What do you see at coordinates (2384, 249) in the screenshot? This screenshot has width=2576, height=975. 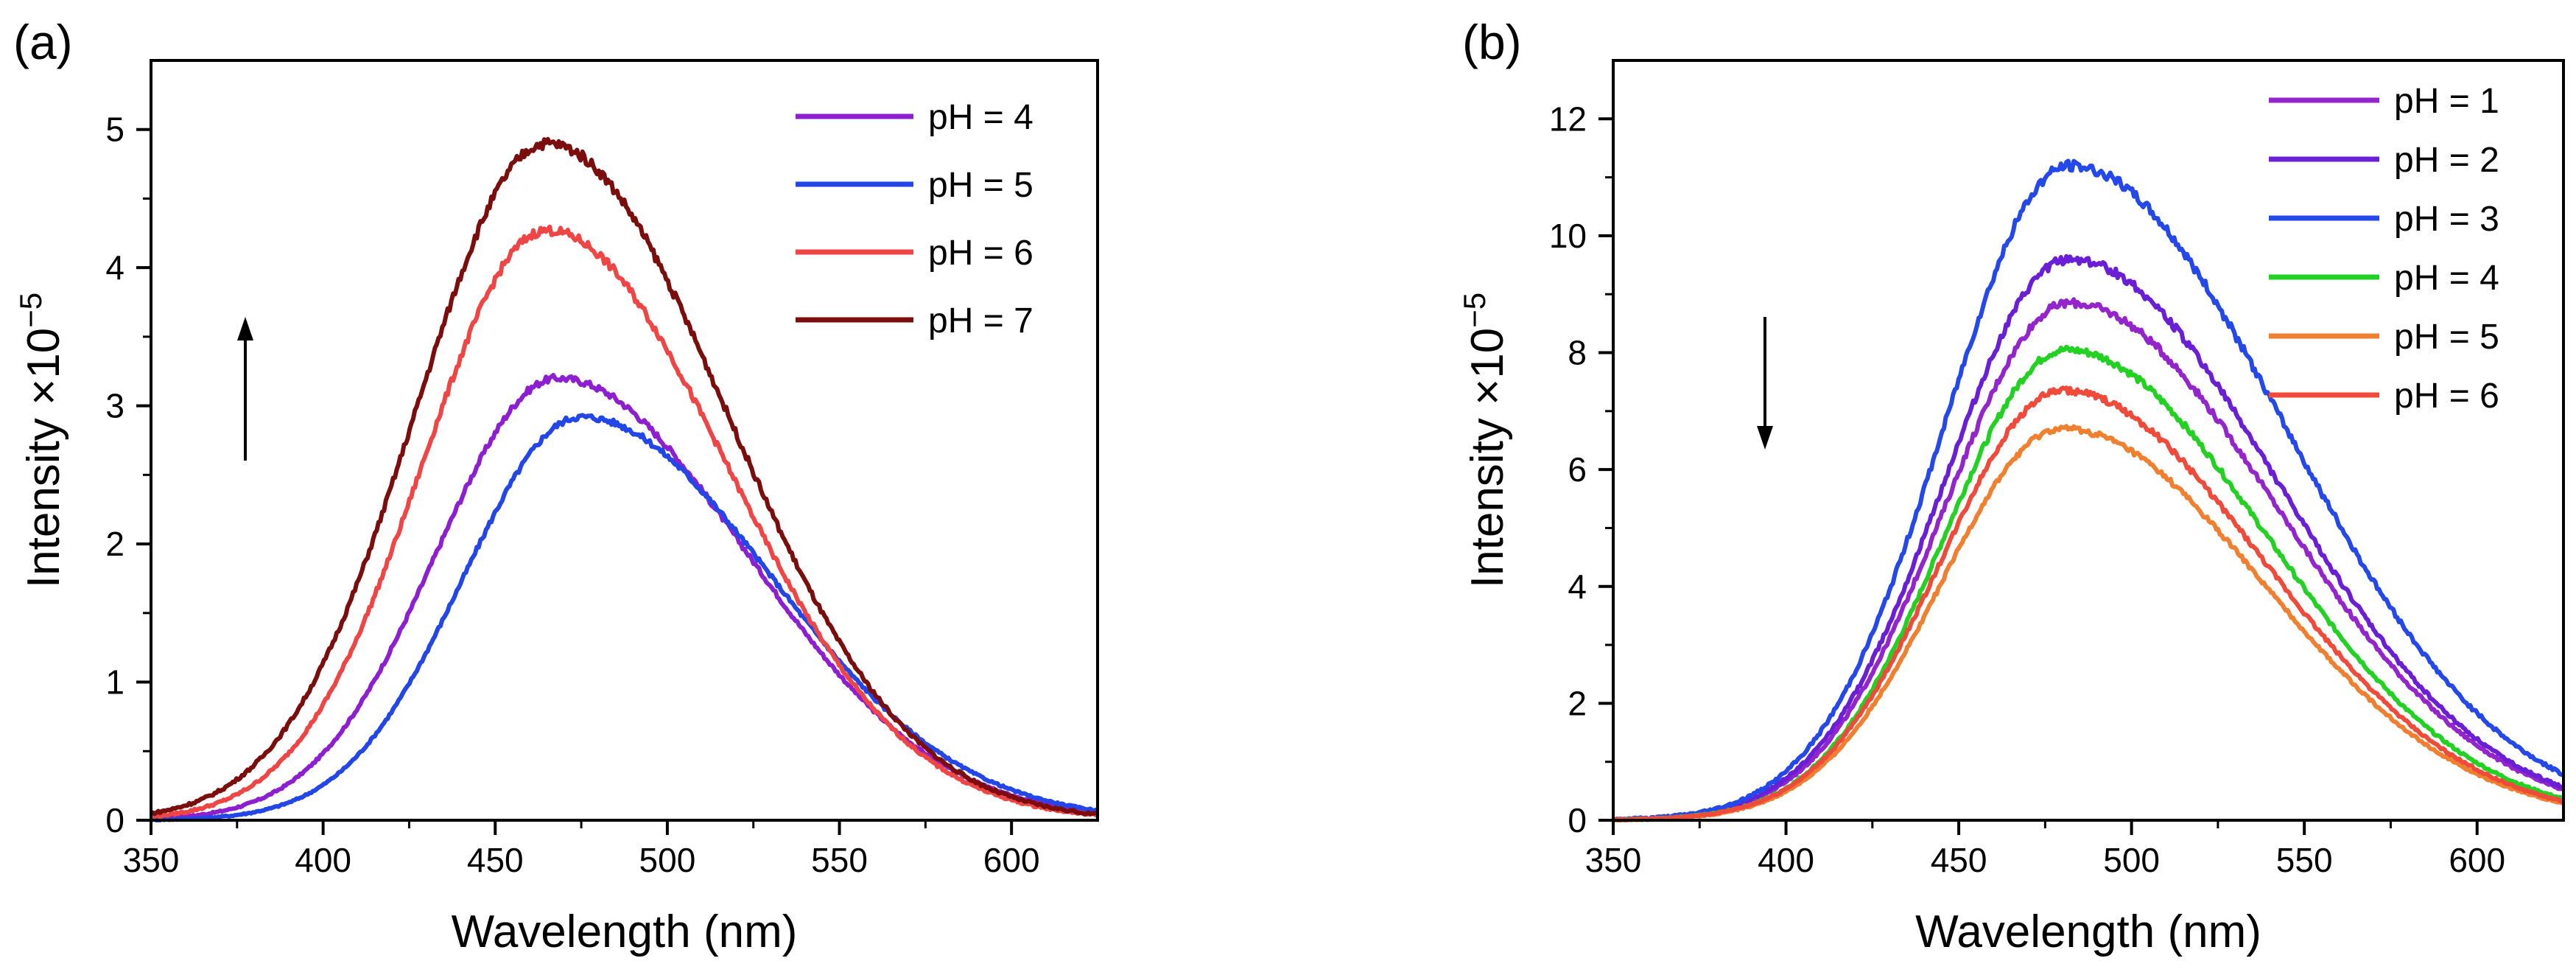 I see `legend: pH = 1 pH = 2 pH = 3 pH = 4 pH = 5 pH = 6` at bounding box center [2384, 249].